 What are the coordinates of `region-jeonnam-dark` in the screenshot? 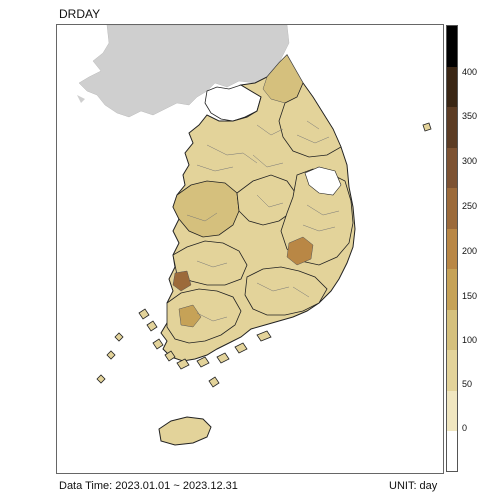 It's located at (190, 316).